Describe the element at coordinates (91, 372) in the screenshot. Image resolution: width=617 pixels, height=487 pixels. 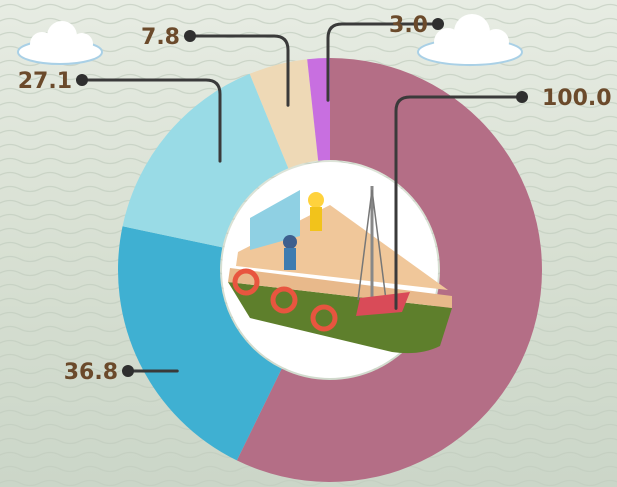
I see `data-label: 36.8` at that location.